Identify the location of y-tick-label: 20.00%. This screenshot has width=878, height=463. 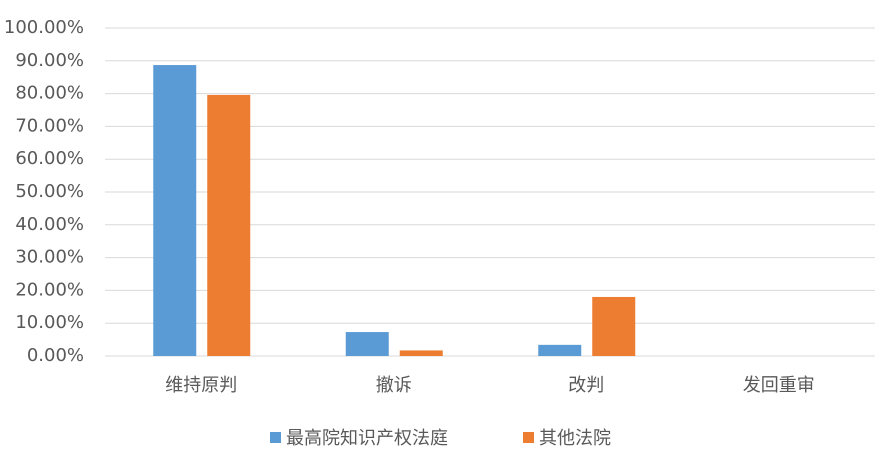
(49, 289).